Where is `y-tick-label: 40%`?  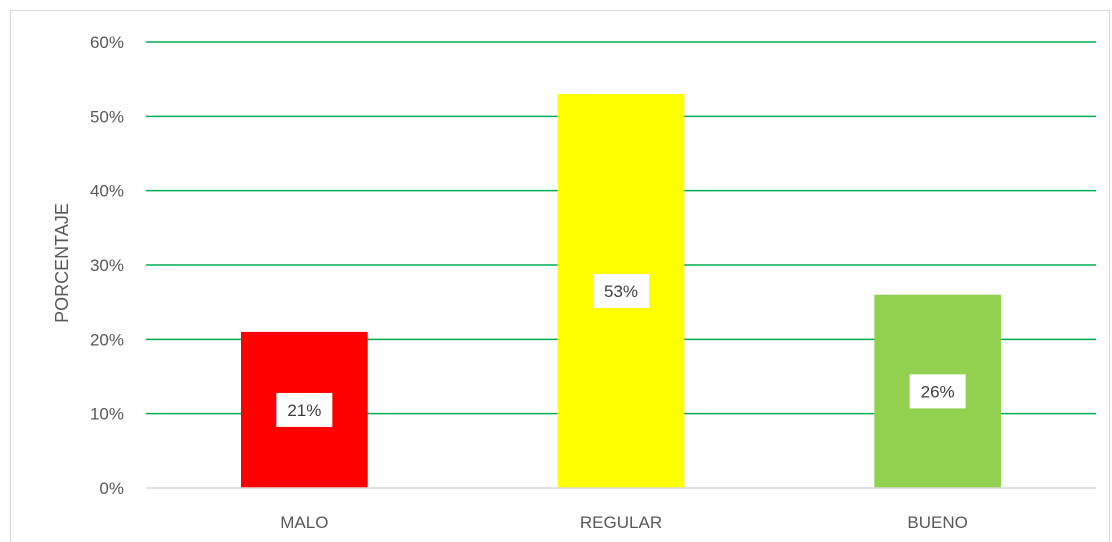 y-tick-label: 40% is located at coordinates (107, 191).